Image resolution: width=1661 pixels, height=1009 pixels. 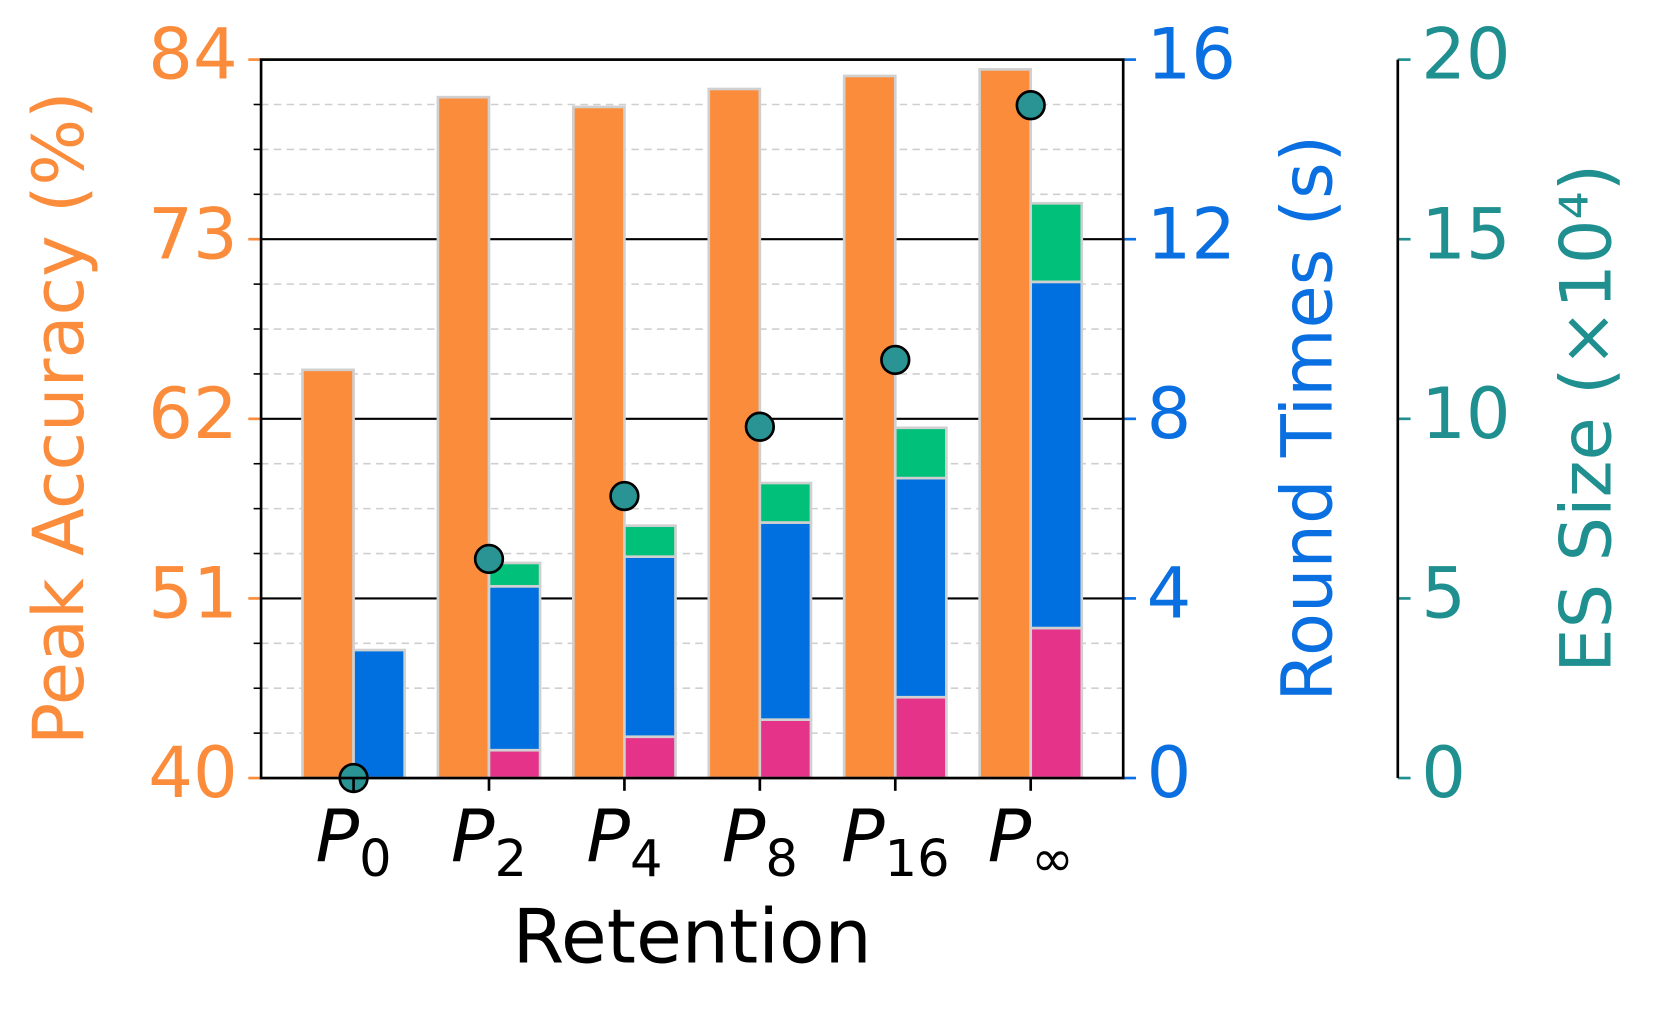 I want to click on category-sub: 8, so click(x=781, y=859).